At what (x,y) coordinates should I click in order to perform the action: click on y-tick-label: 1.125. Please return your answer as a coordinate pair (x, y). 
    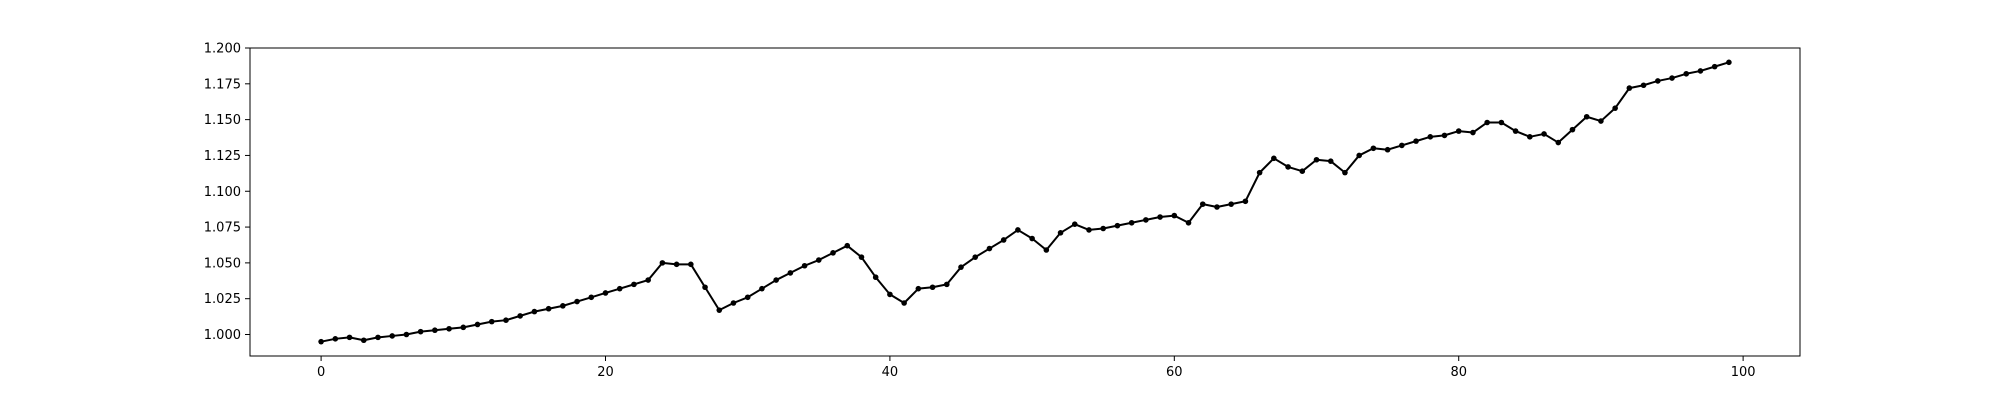
    Looking at the image, I should click on (222, 156).